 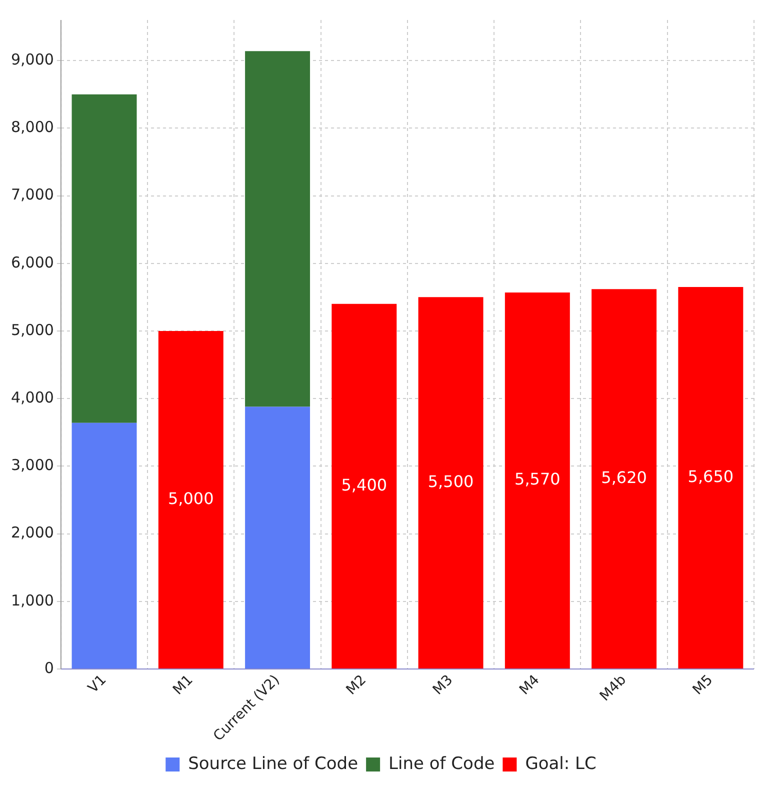 What do you see at coordinates (529, 685) in the screenshot?
I see `x-tick-label: M4` at bounding box center [529, 685].